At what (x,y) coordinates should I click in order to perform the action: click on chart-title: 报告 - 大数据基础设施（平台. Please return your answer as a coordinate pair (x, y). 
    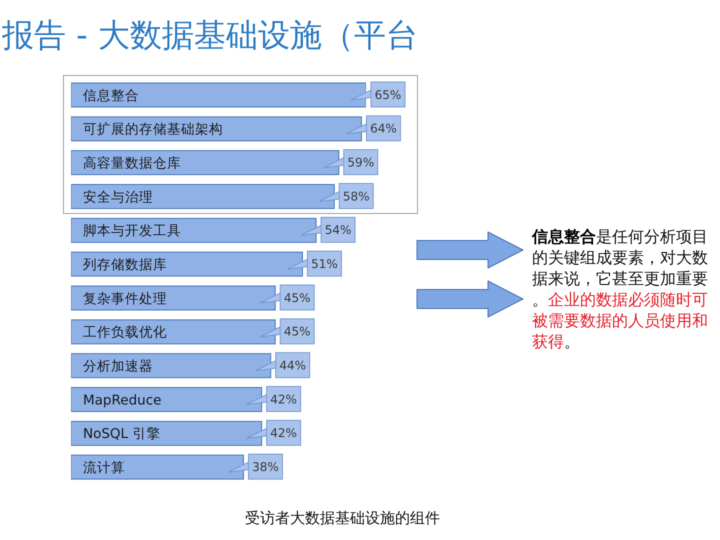
    Looking at the image, I should click on (210, 35).